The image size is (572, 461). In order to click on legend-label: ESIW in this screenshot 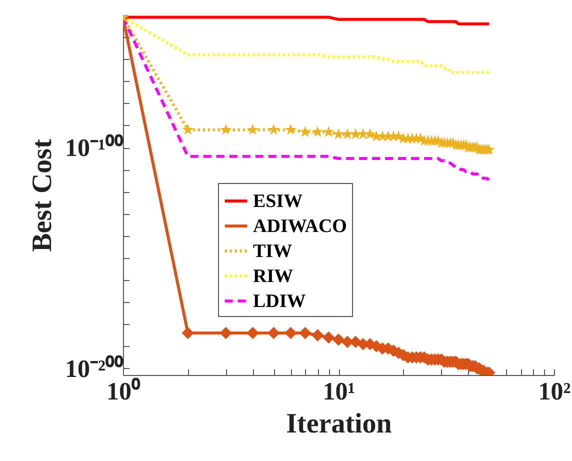, I will do `click(278, 201)`.